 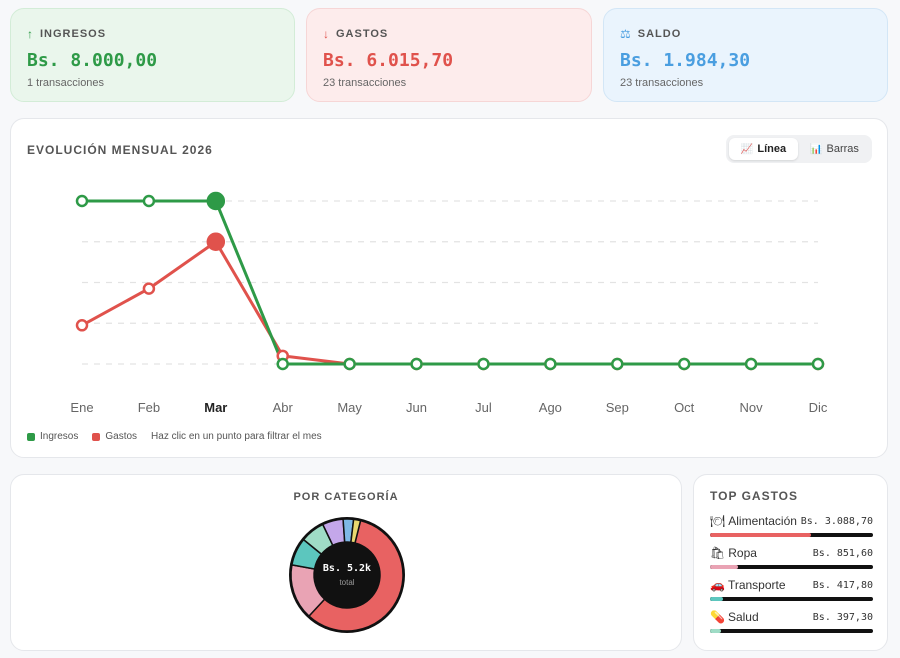 I want to click on kpi-label: GASTOS, so click(x=362, y=34).